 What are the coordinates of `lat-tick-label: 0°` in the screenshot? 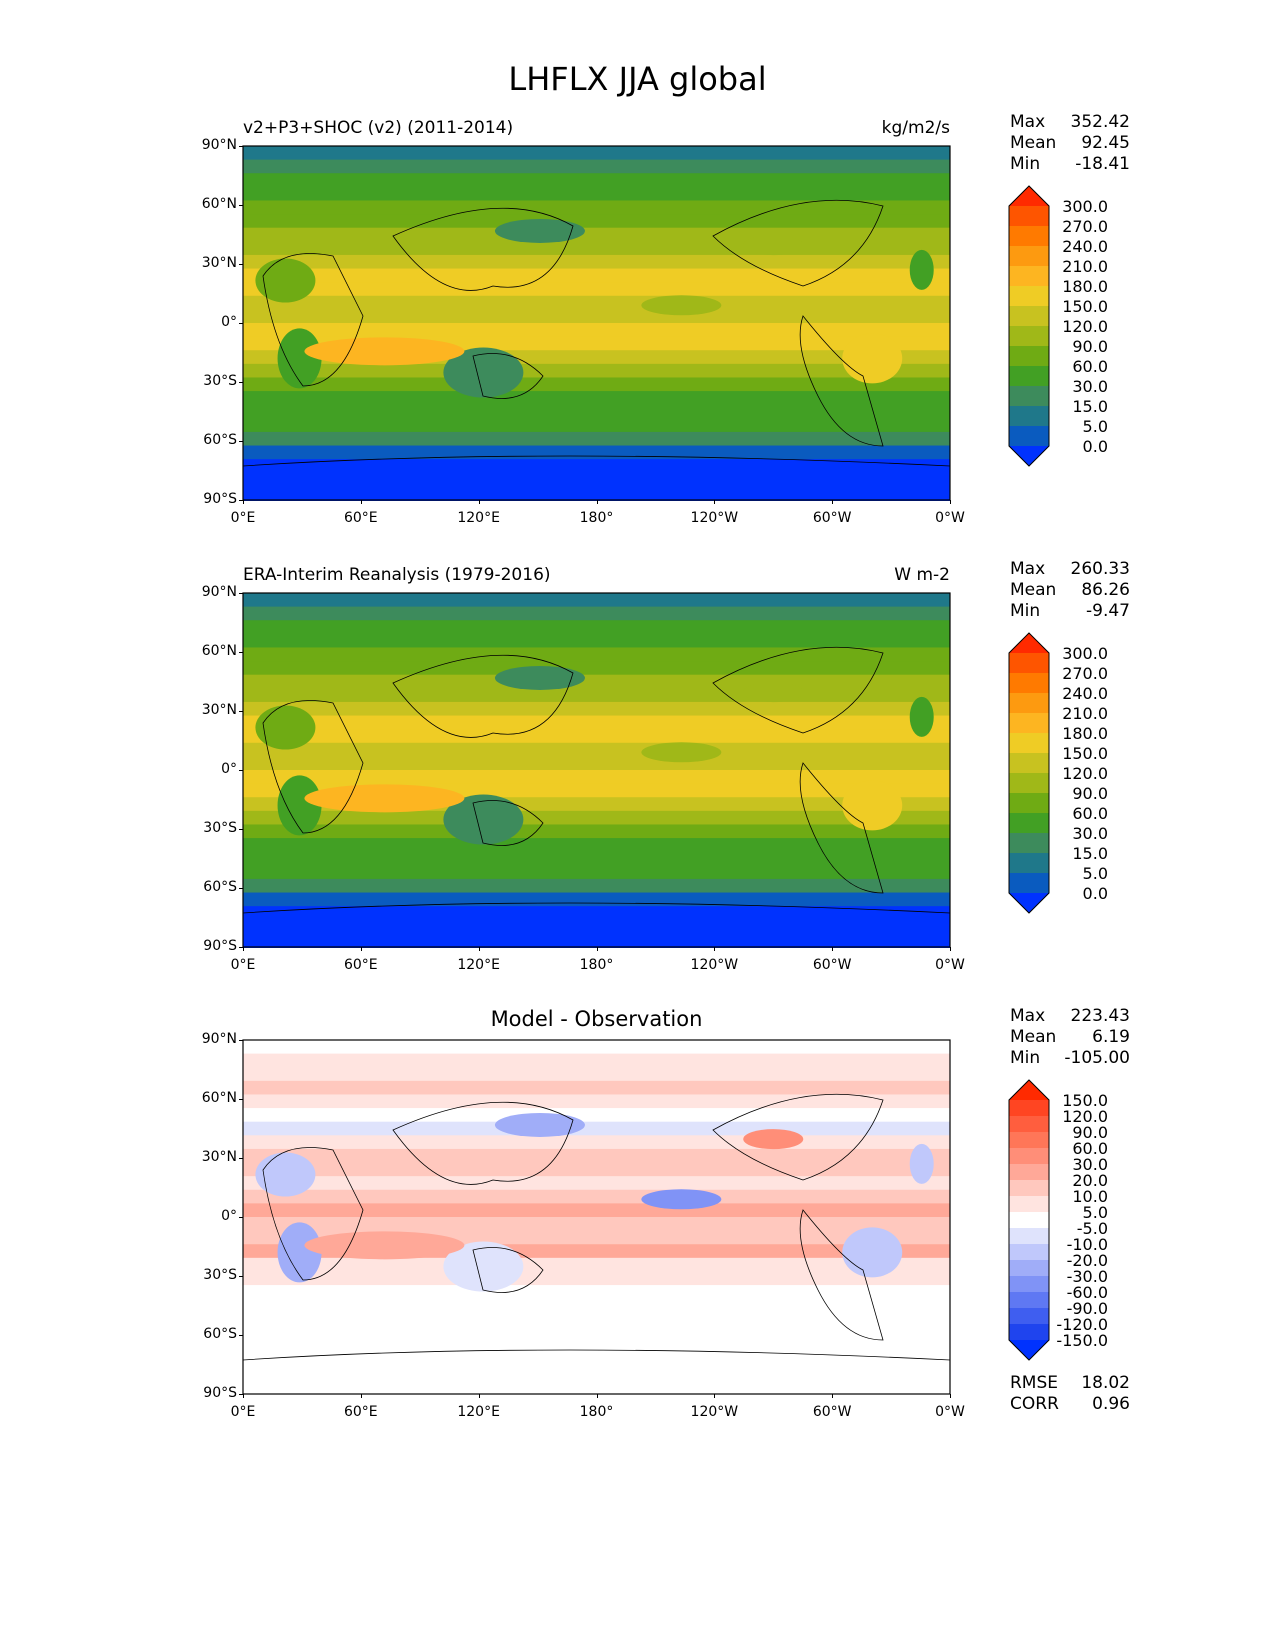 It's located at (229, 322).